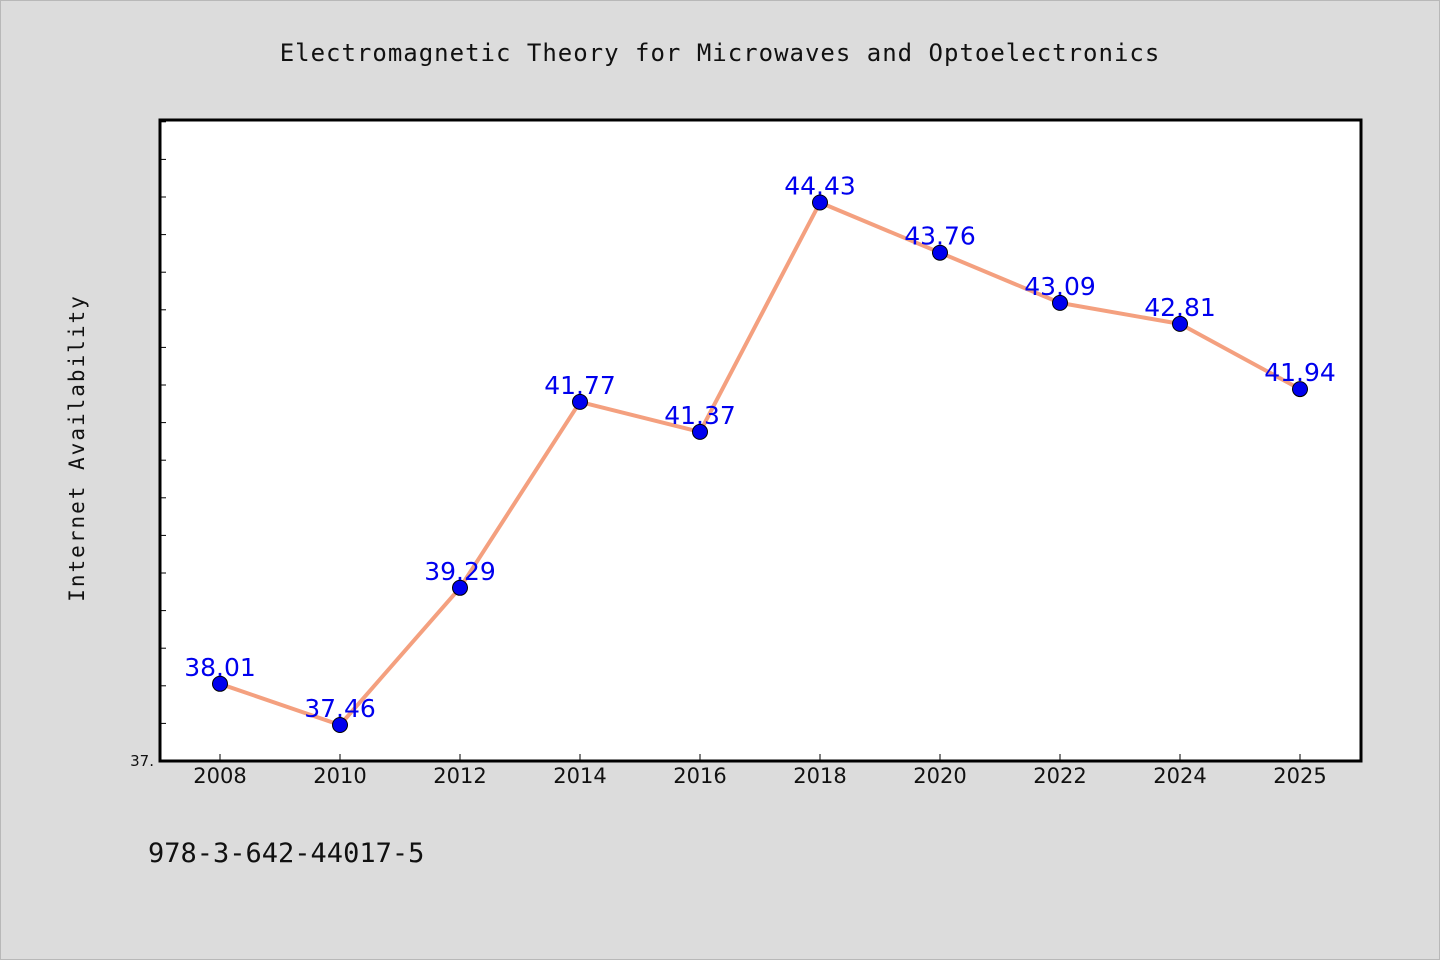 Image resolution: width=1440 pixels, height=960 pixels. I want to click on data-label: 39.29, so click(460, 571).